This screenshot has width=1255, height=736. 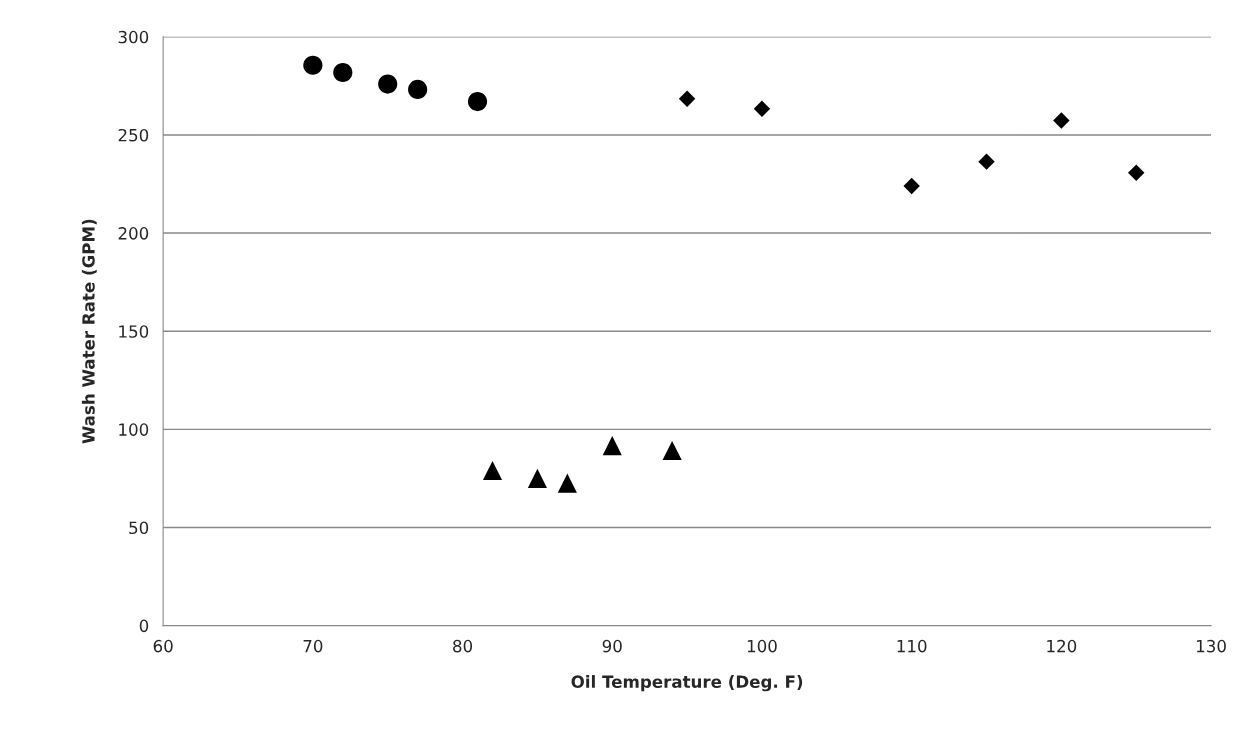 What do you see at coordinates (134, 429) in the screenshot?
I see `y-tick-label: 100` at bounding box center [134, 429].